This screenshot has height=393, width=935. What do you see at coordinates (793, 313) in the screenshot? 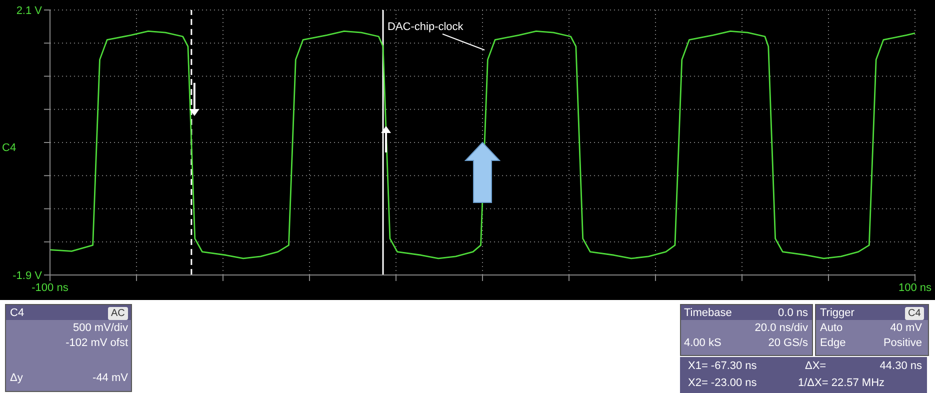
I see `text: 0.0 ns` at bounding box center [793, 313].